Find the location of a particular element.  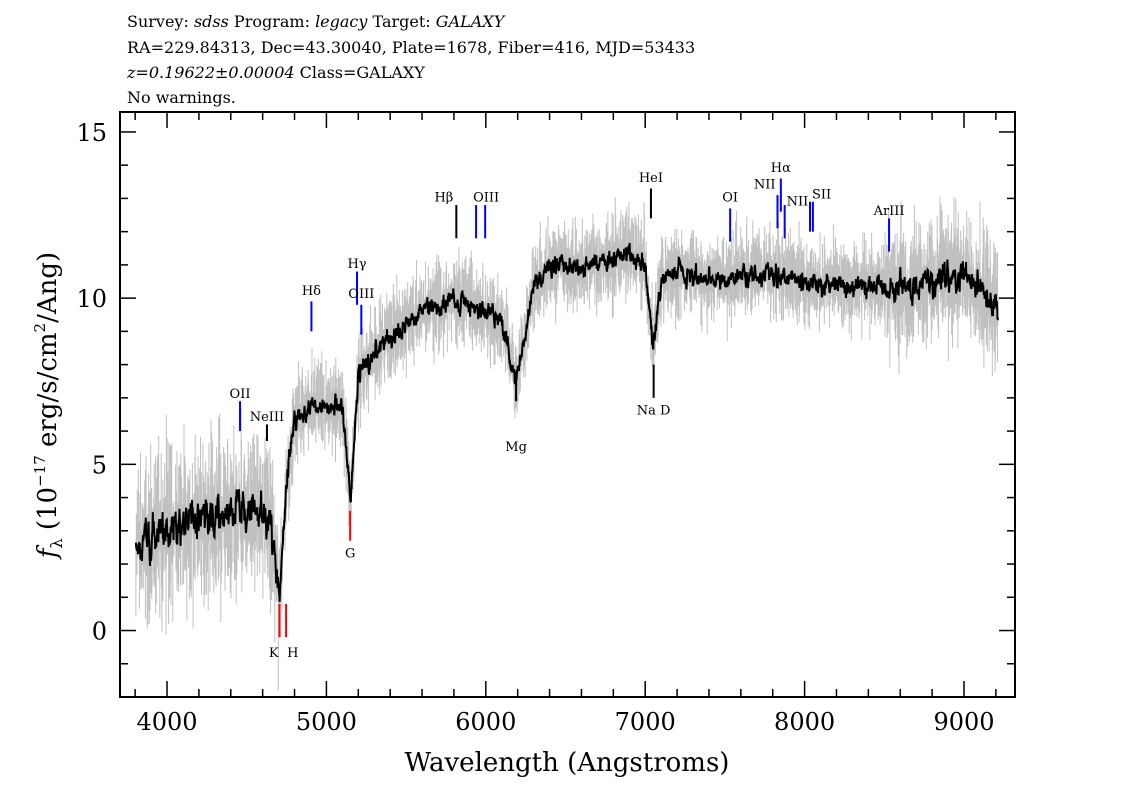

x-tick-label: 5000 is located at coordinates (326, 722).